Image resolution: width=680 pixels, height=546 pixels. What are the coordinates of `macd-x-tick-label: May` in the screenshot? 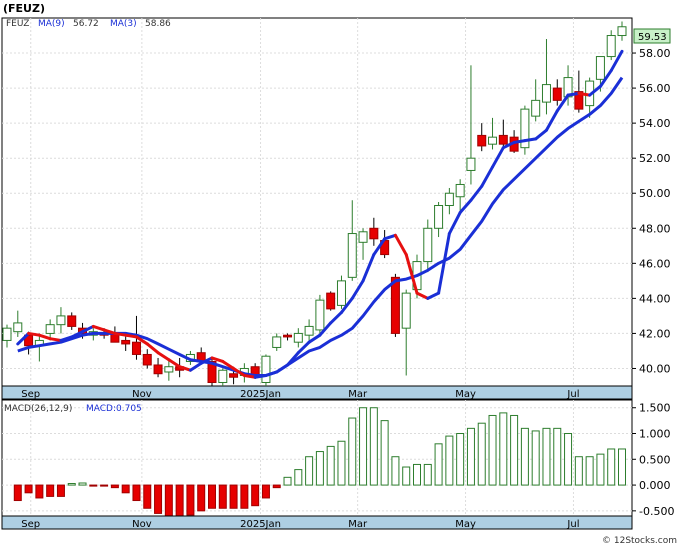 It's located at (465, 524).